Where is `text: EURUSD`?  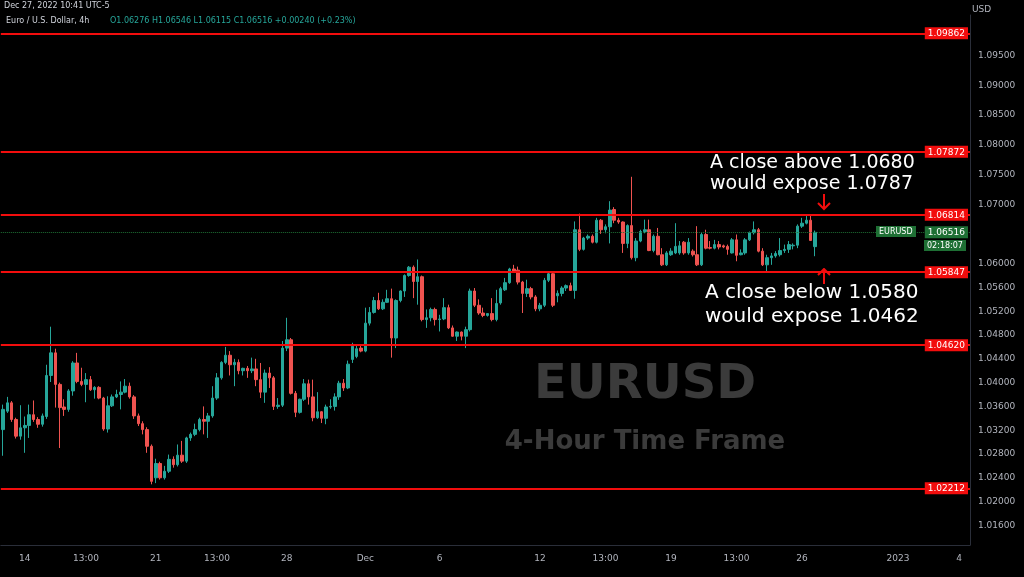 text: EURUSD is located at coordinates (645, 381).